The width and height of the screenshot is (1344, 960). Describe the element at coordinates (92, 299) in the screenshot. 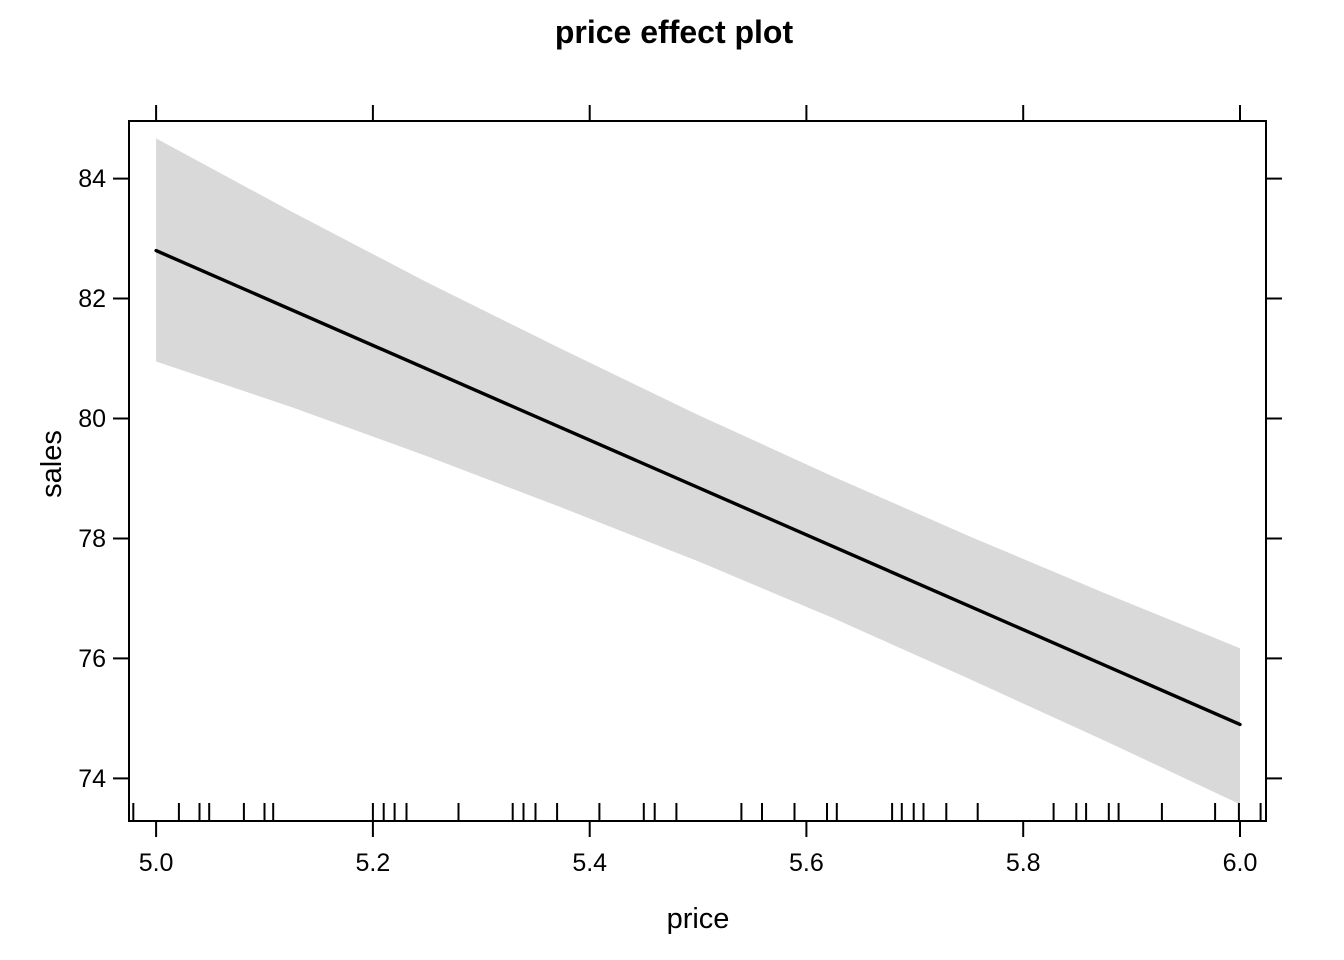

I see `y-tick-label: 82` at that location.